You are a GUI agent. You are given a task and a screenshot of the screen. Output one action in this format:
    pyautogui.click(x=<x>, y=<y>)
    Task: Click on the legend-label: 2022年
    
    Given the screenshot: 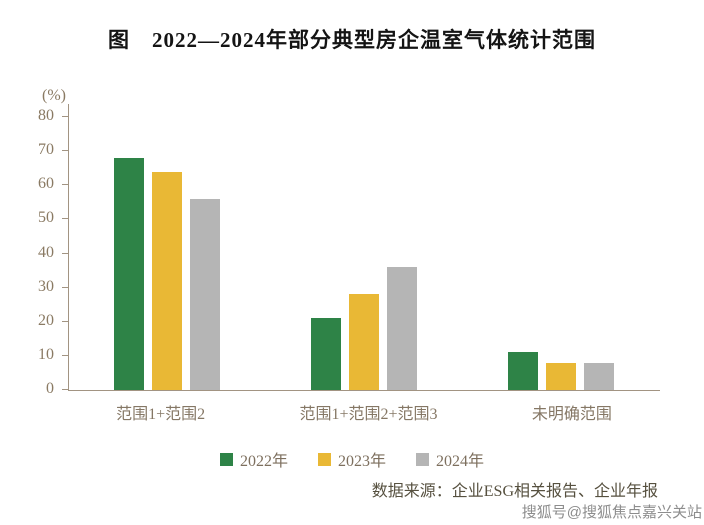 What is the action you would take?
    pyautogui.click(x=263, y=461)
    